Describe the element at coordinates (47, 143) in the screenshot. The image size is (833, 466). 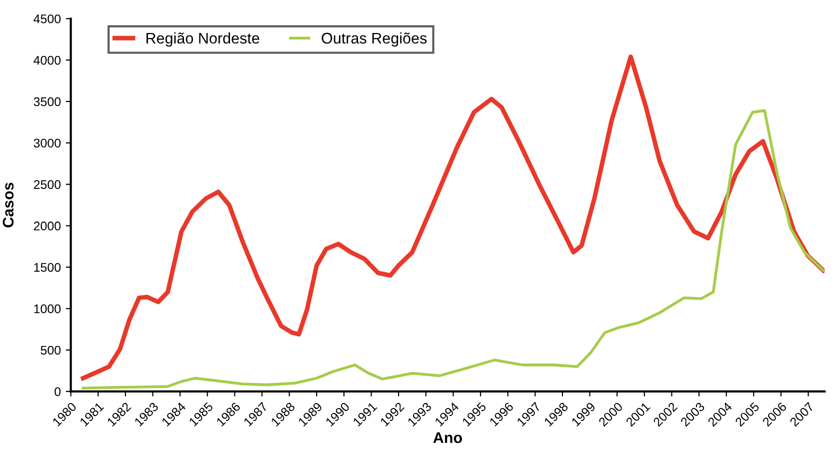
I see `y-tick-label: 3000` at that location.